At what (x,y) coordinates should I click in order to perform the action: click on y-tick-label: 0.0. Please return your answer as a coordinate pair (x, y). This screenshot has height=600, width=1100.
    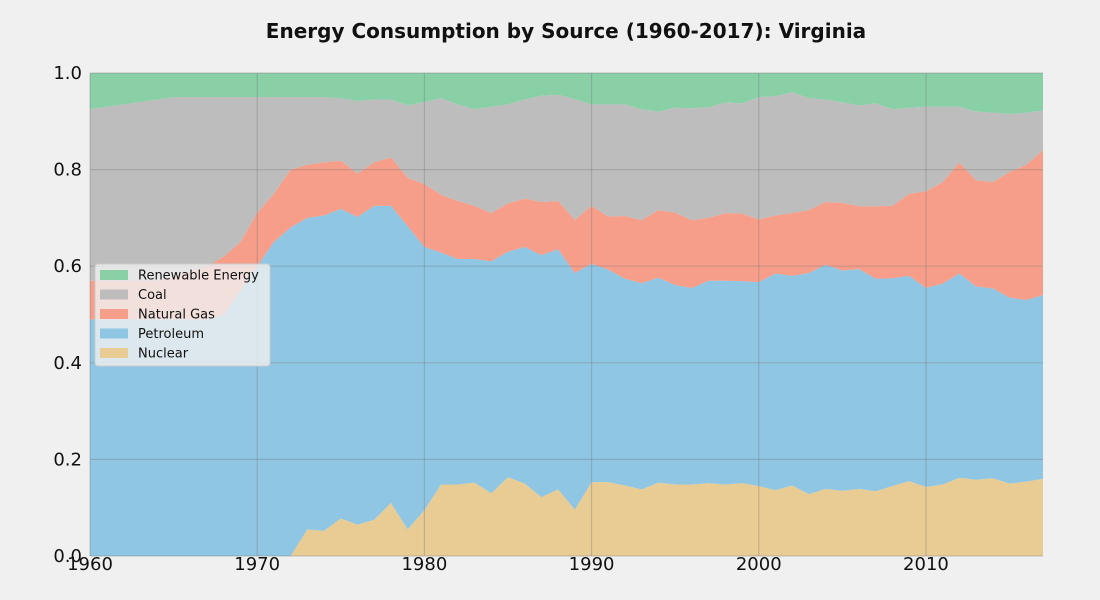
    Looking at the image, I should click on (67, 556).